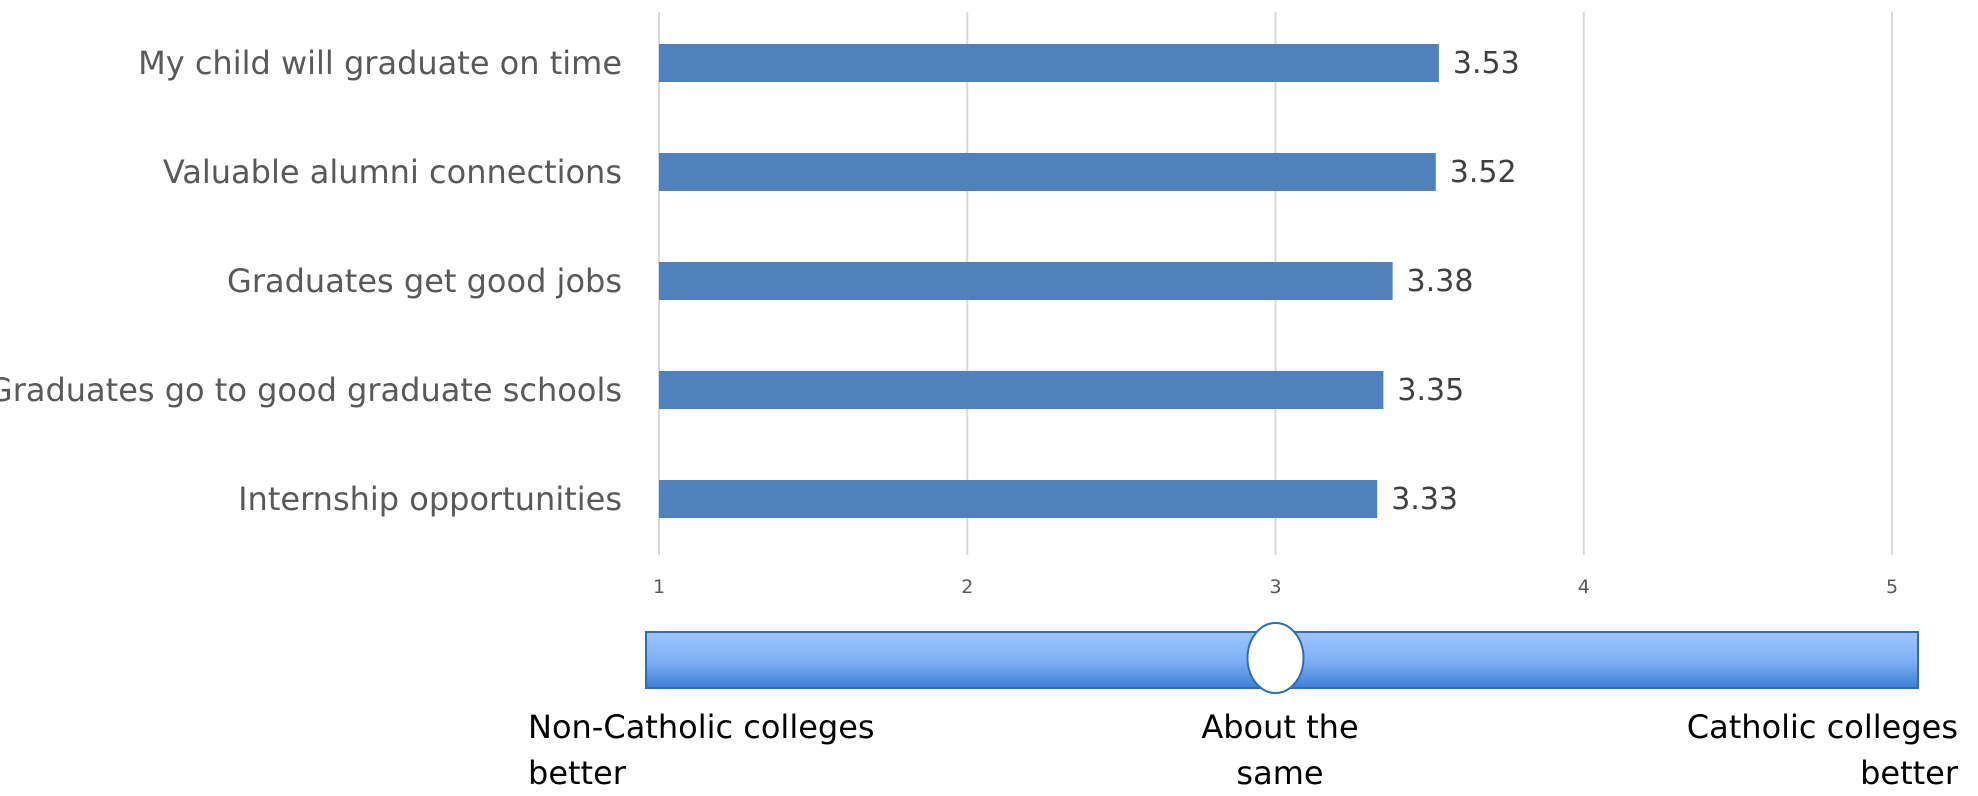 Image resolution: width=1978 pixels, height=796 pixels. Describe the element at coordinates (424, 281) in the screenshot. I see `category-label: Graduates get good jobs` at that location.